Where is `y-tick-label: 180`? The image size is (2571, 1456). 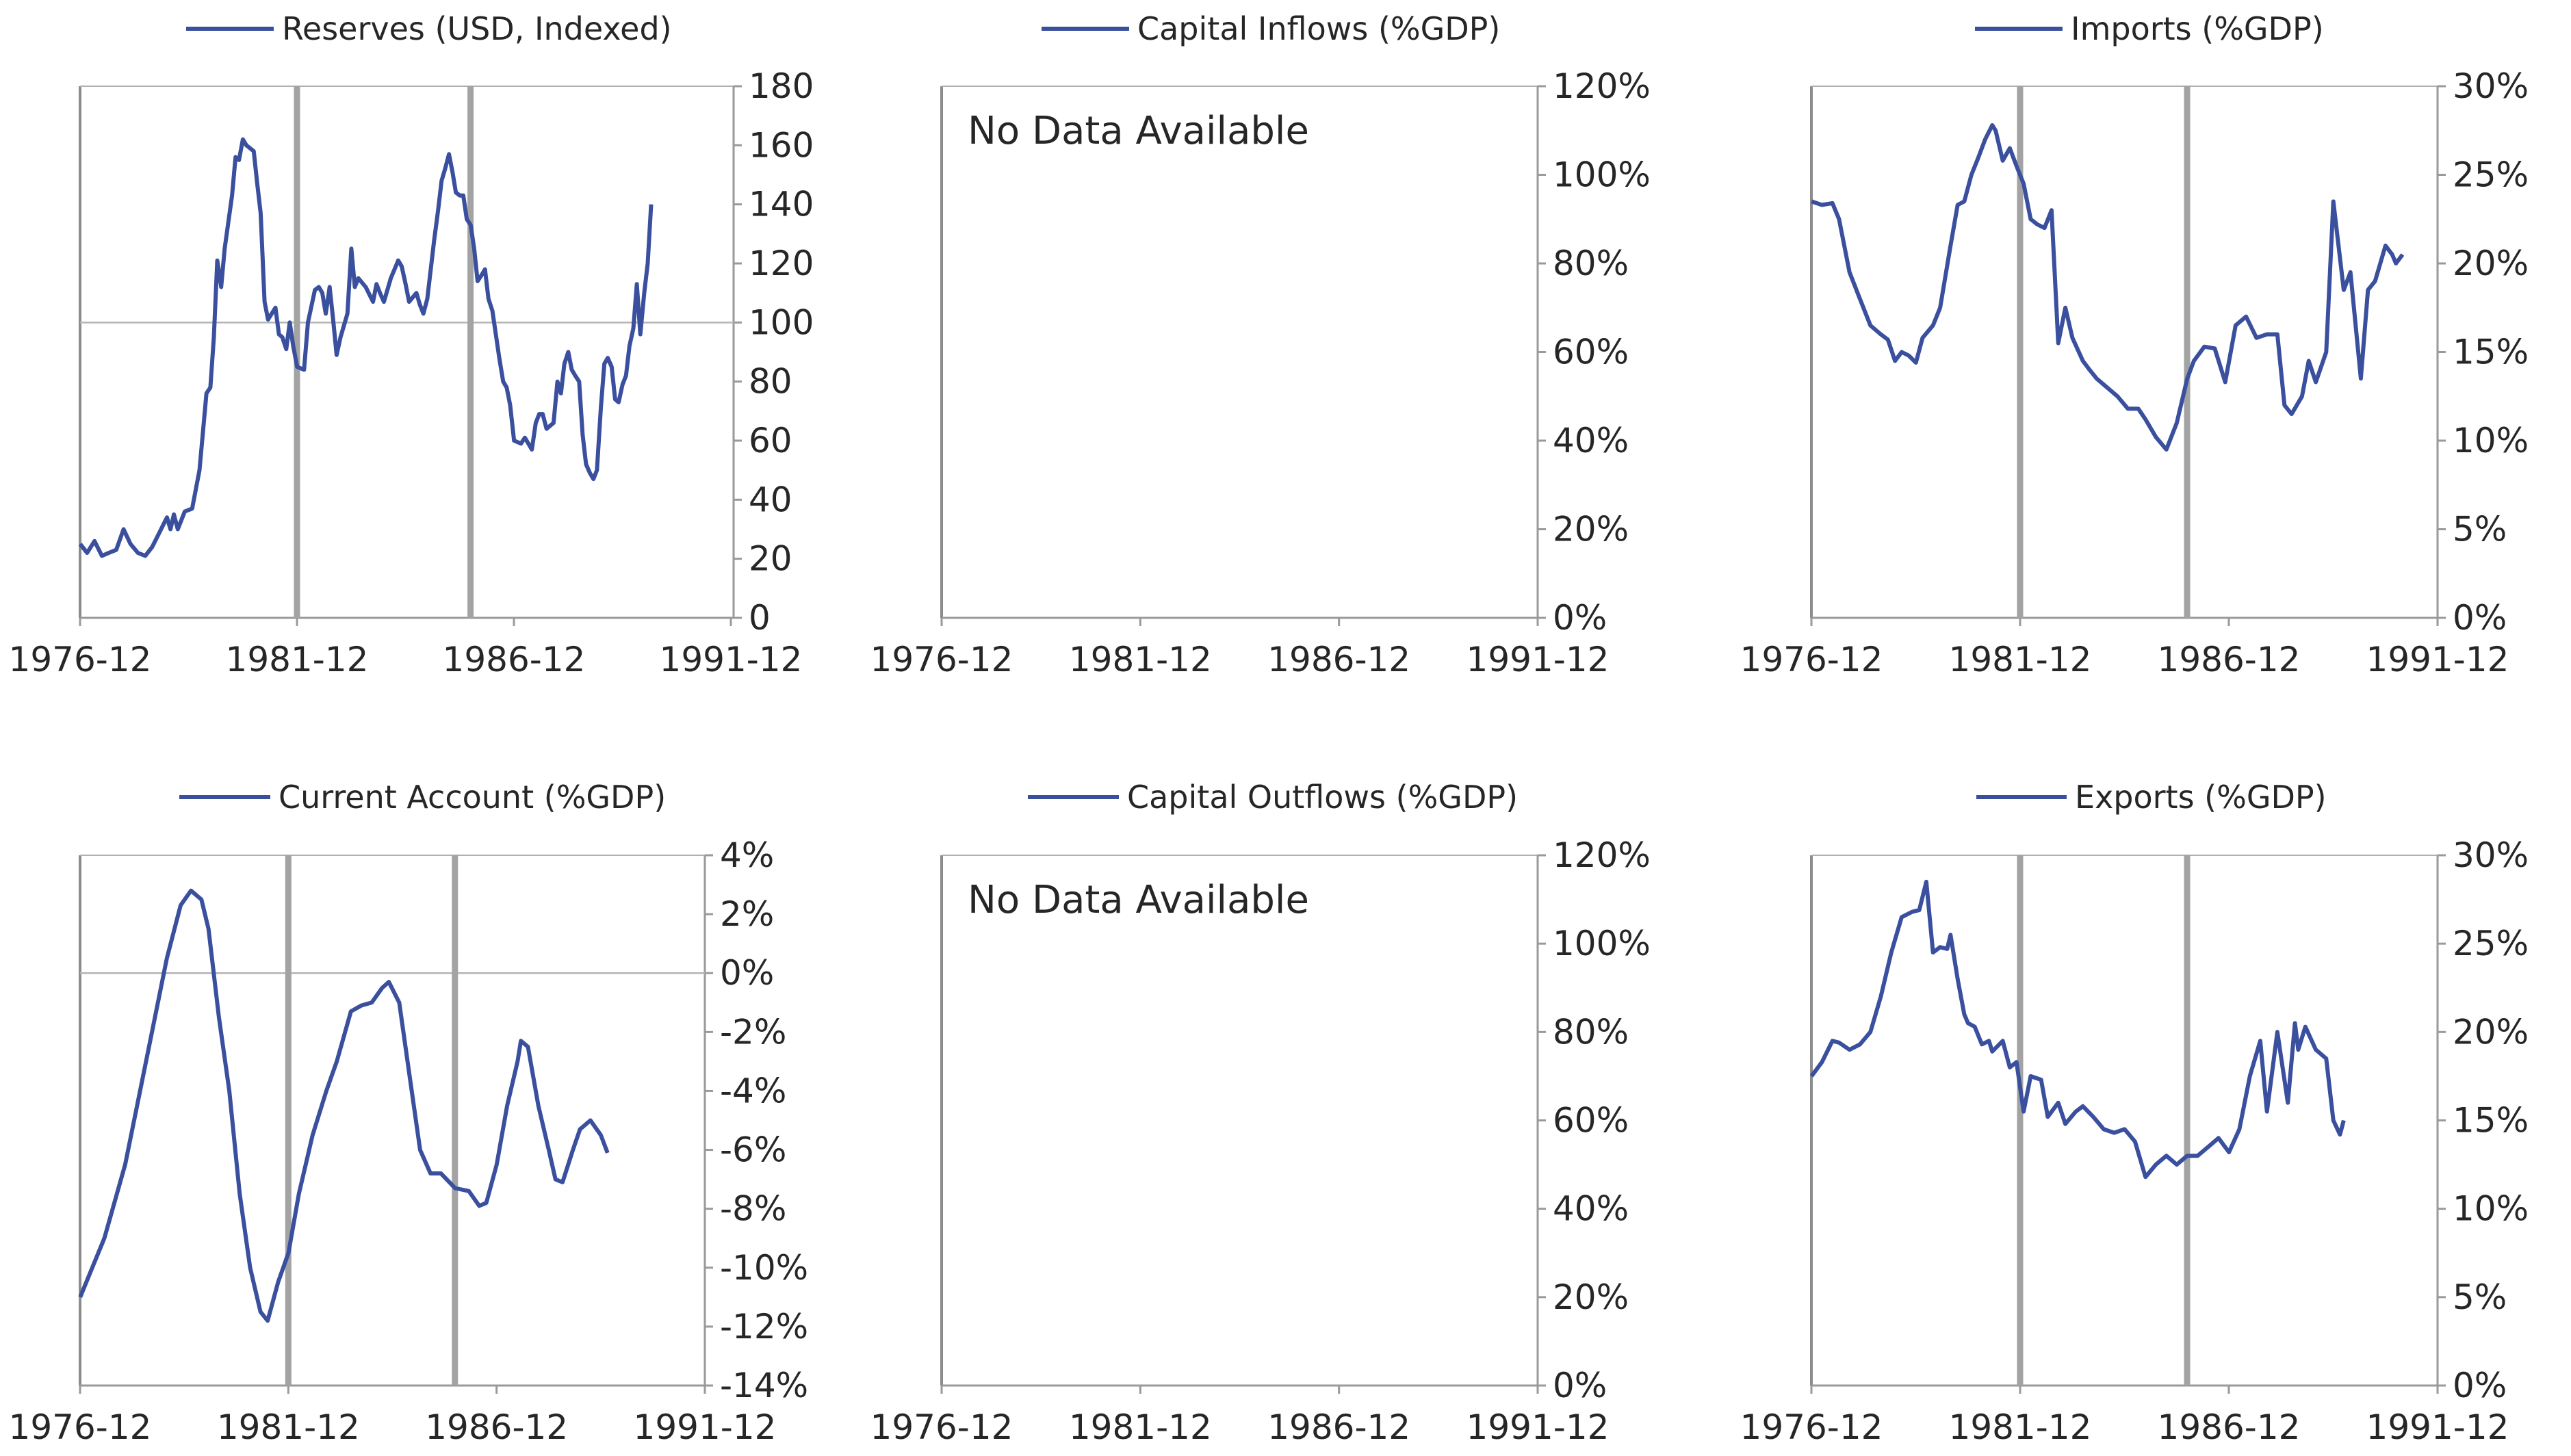
y-tick-label: 180 is located at coordinates (781, 86).